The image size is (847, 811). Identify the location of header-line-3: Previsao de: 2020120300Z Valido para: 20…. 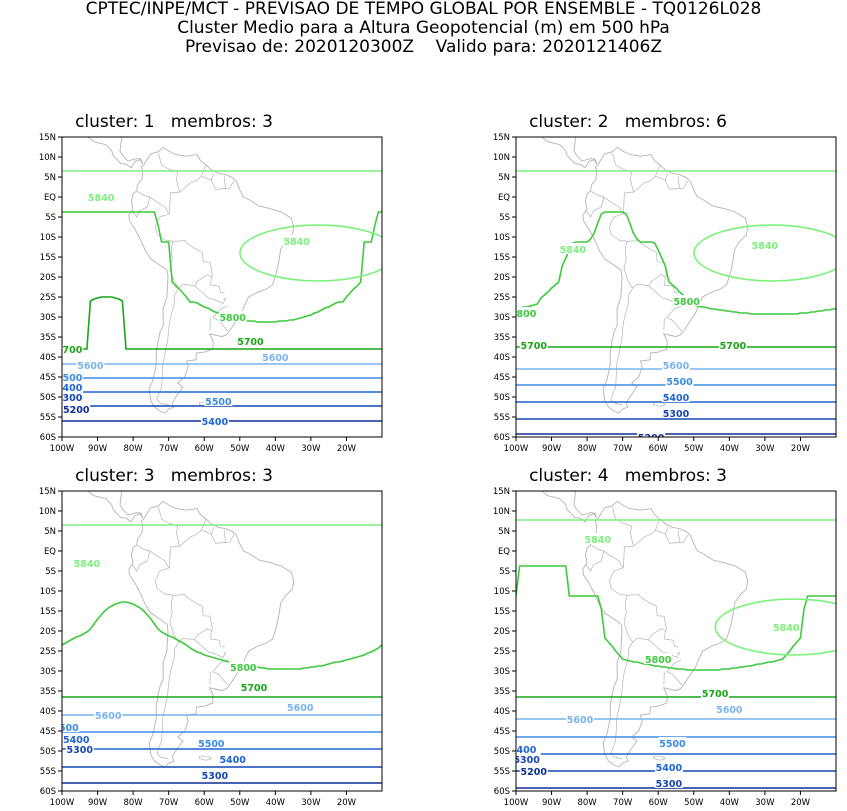
(423, 47).